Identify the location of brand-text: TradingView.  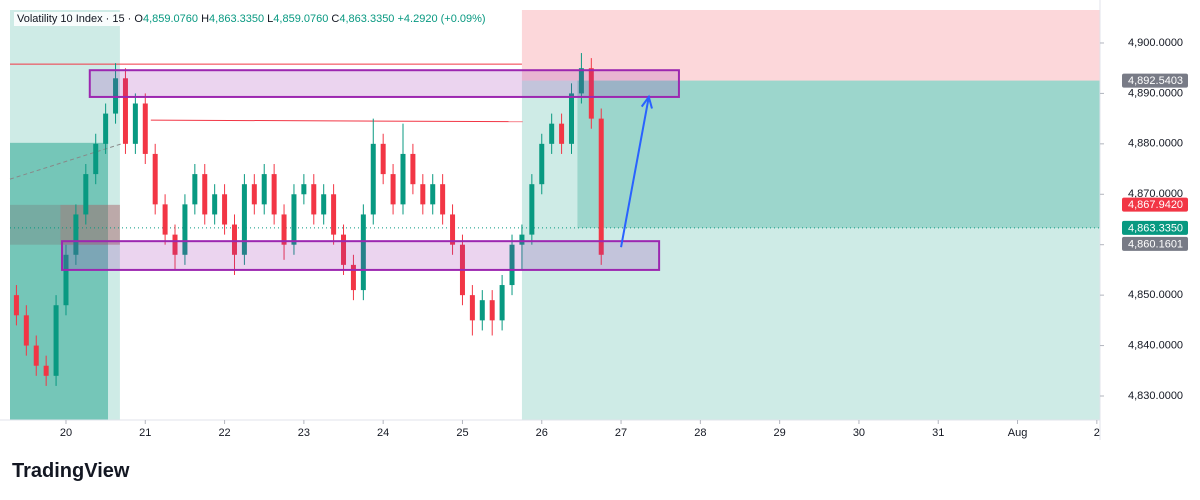
(71, 471).